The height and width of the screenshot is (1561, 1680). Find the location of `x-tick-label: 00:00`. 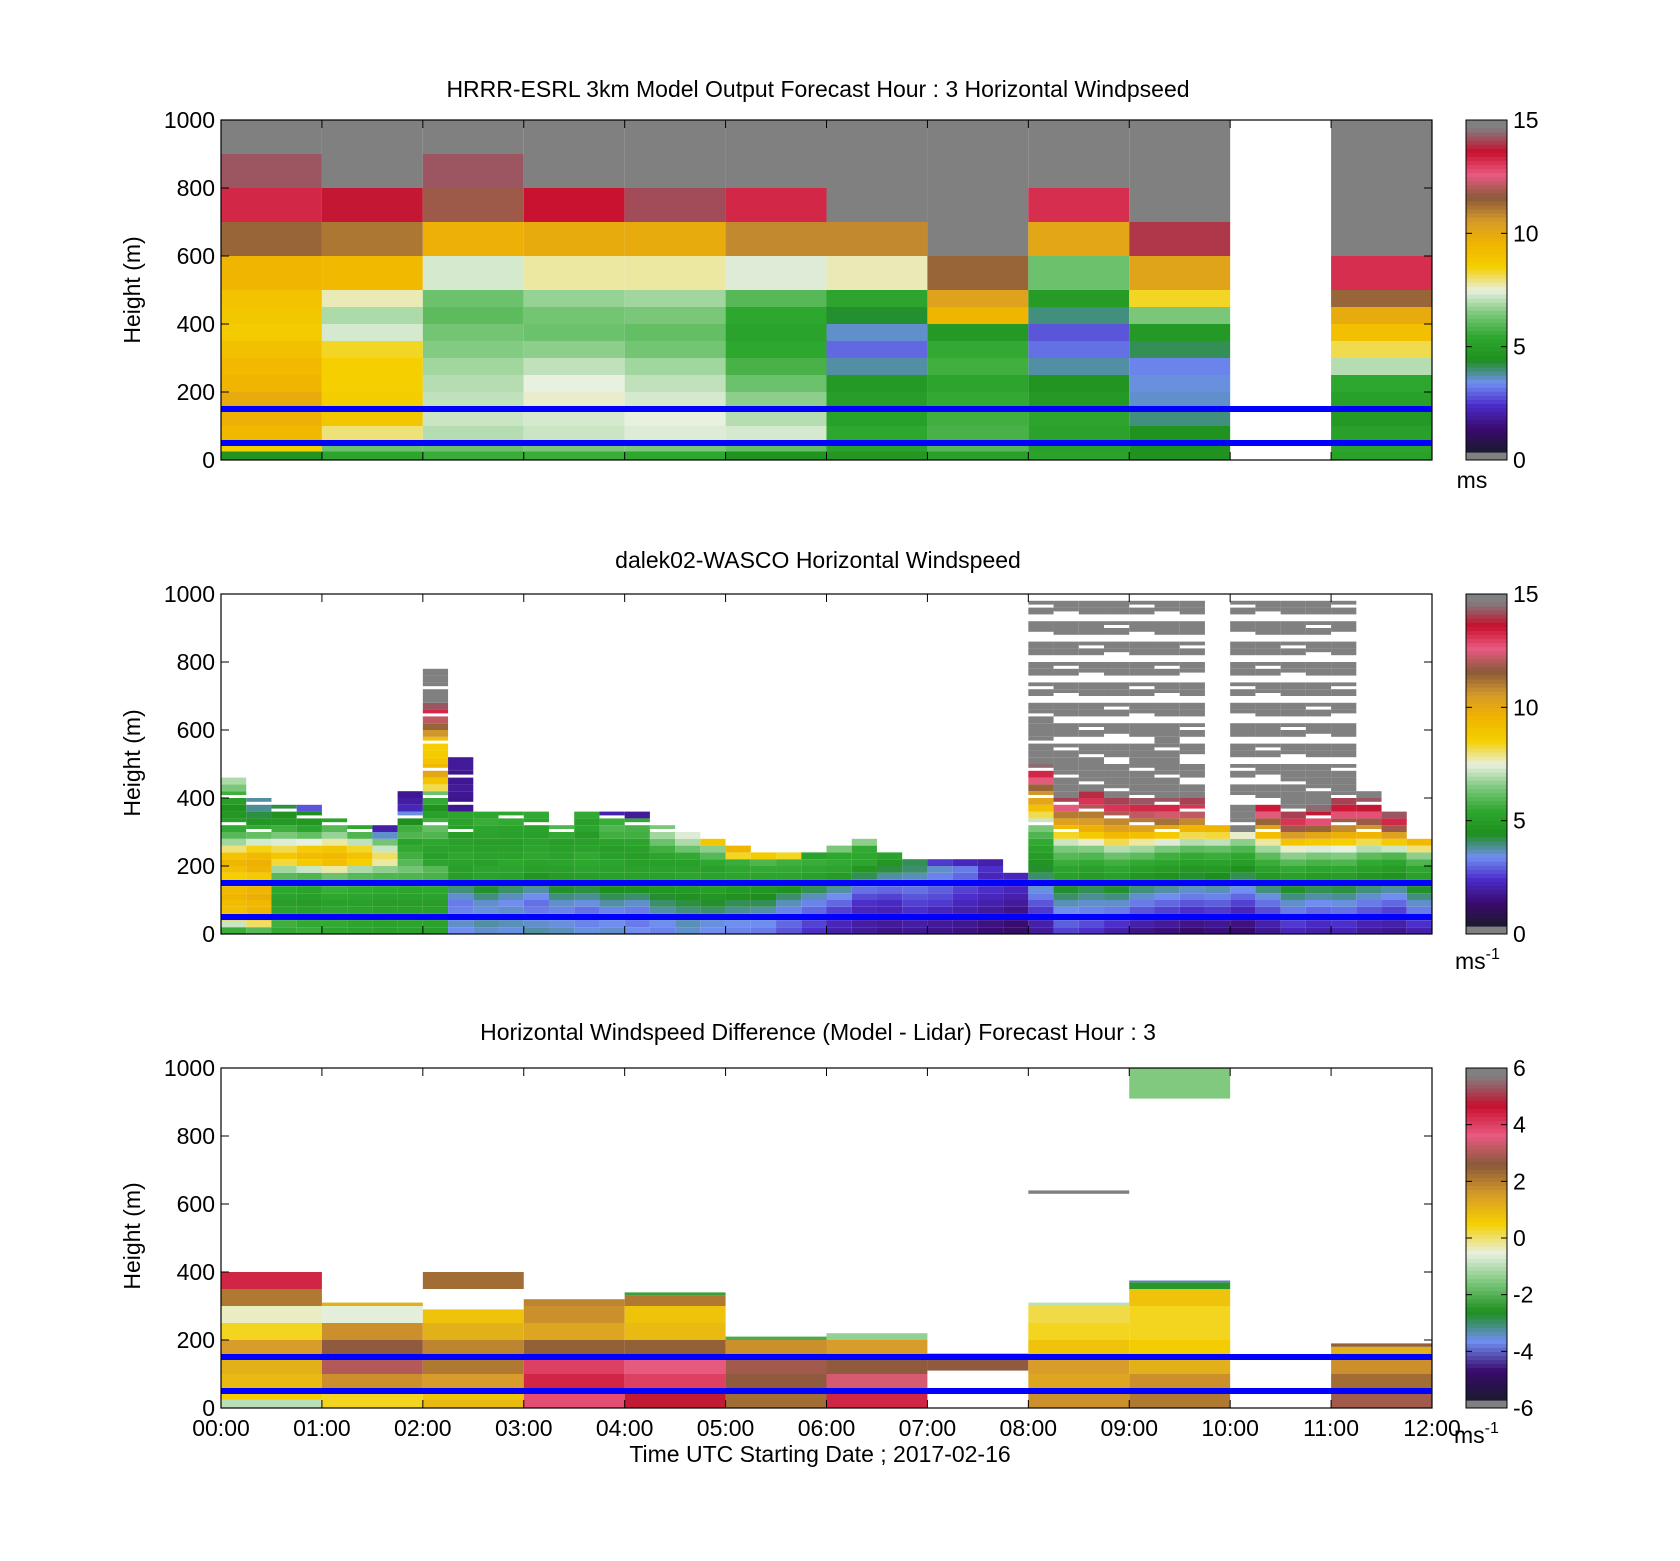

x-tick-label: 00:00 is located at coordinates (221, 1428).